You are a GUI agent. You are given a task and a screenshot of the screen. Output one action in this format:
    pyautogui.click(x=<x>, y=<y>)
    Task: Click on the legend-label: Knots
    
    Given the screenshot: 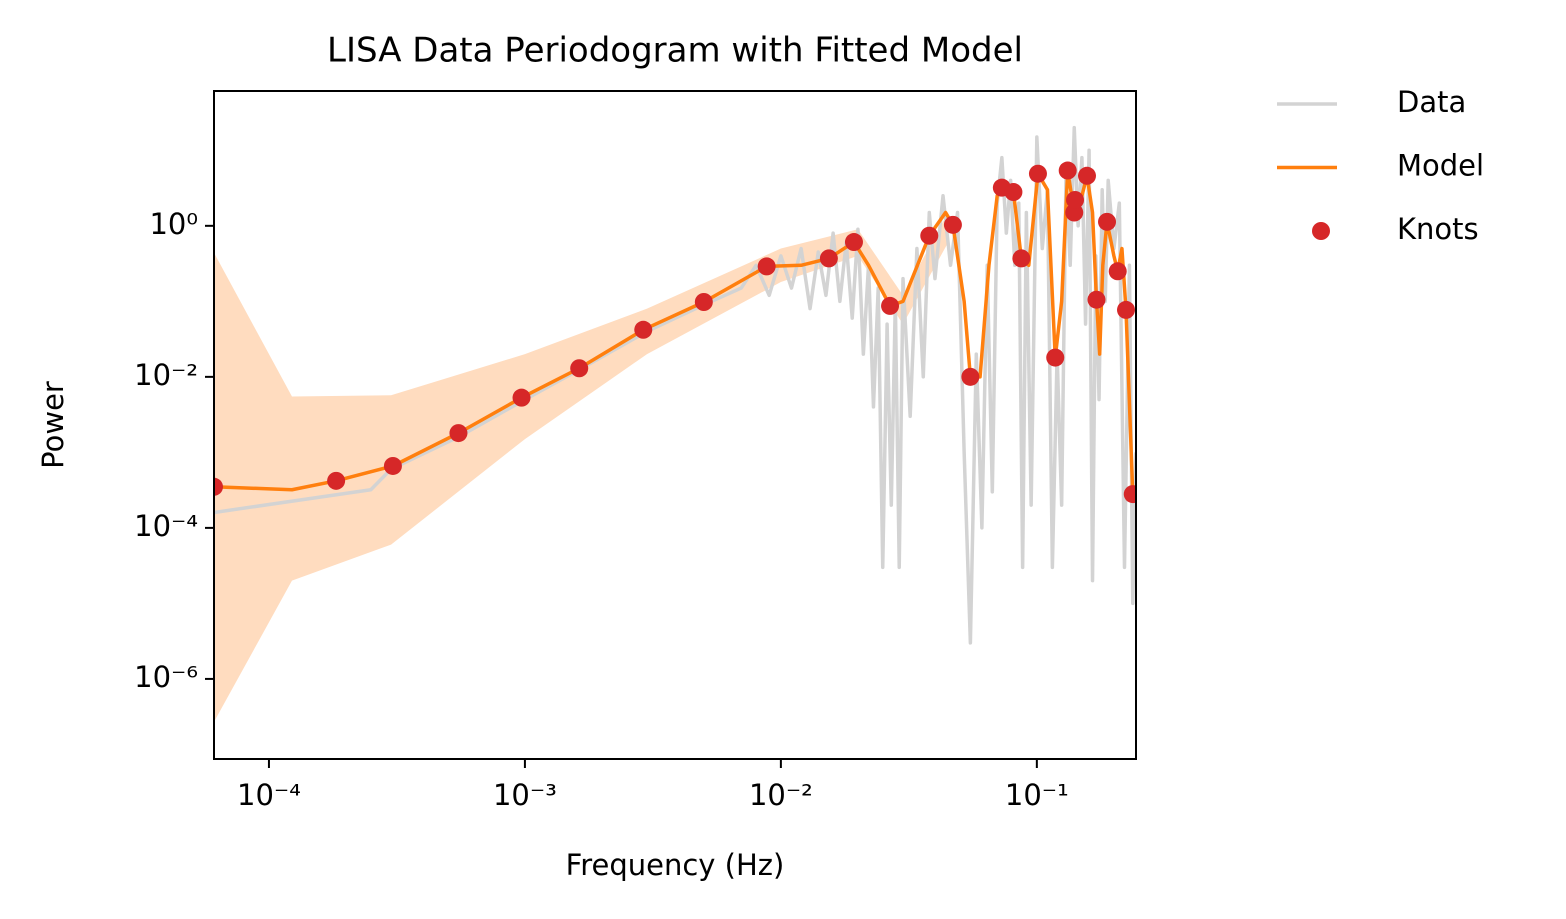 What is the action you would take?
    pyautogui.click(x=1438, y=229)
    